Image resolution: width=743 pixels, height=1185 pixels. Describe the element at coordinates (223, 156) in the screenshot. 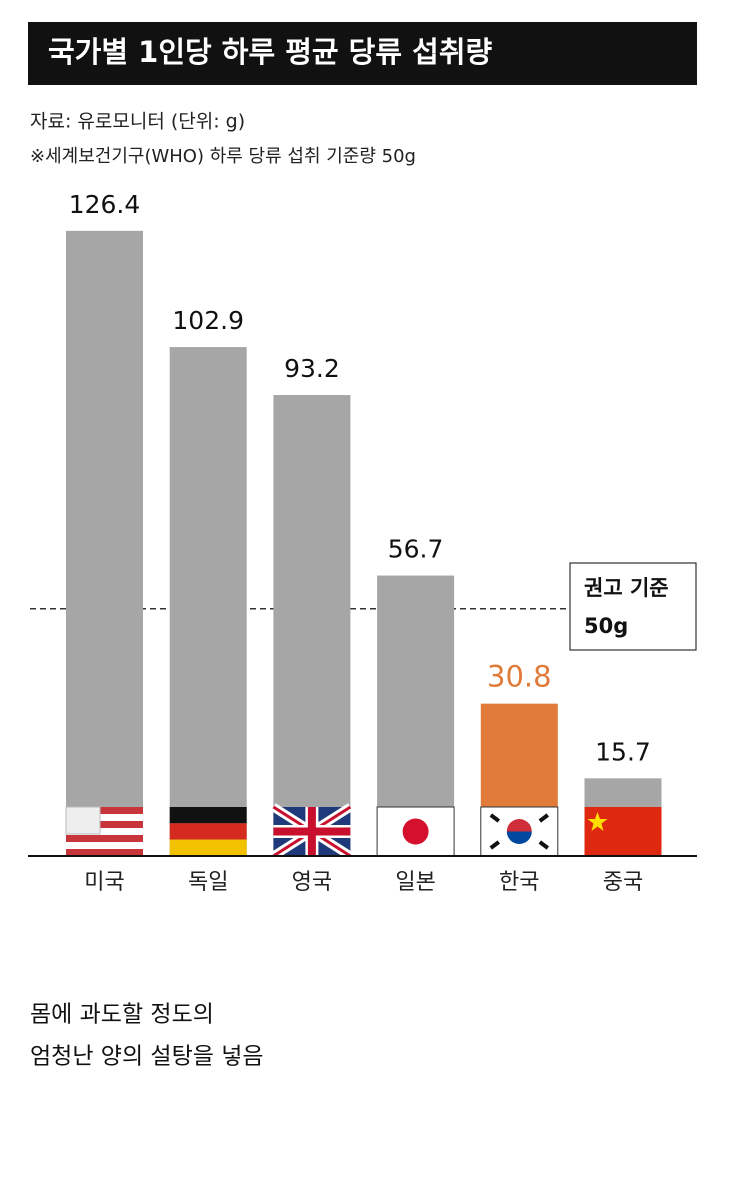

I see `note: ※세계보건기구(WHO) 하루 당류 섭취 기준량 50g` at that location.